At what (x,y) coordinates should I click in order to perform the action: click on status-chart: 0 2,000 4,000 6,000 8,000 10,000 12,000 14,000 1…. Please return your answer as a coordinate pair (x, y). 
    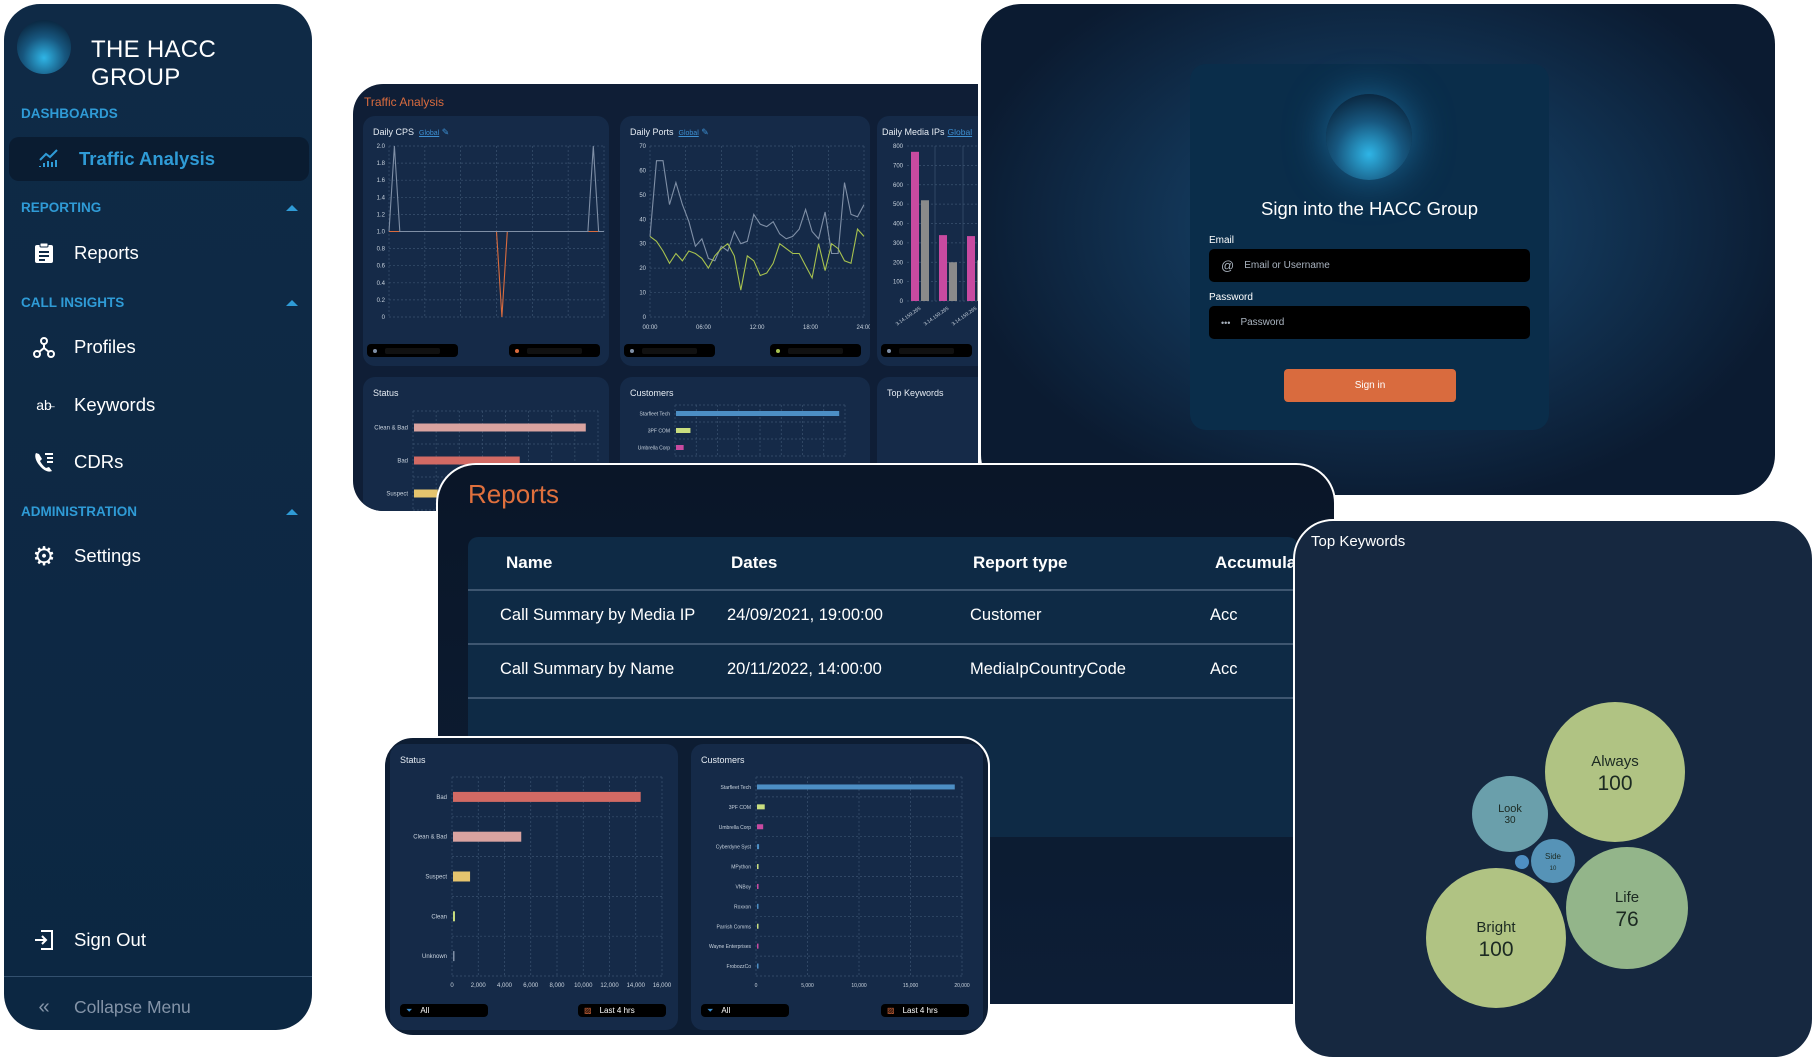
    Looking at the image, I should click on (542, 882).